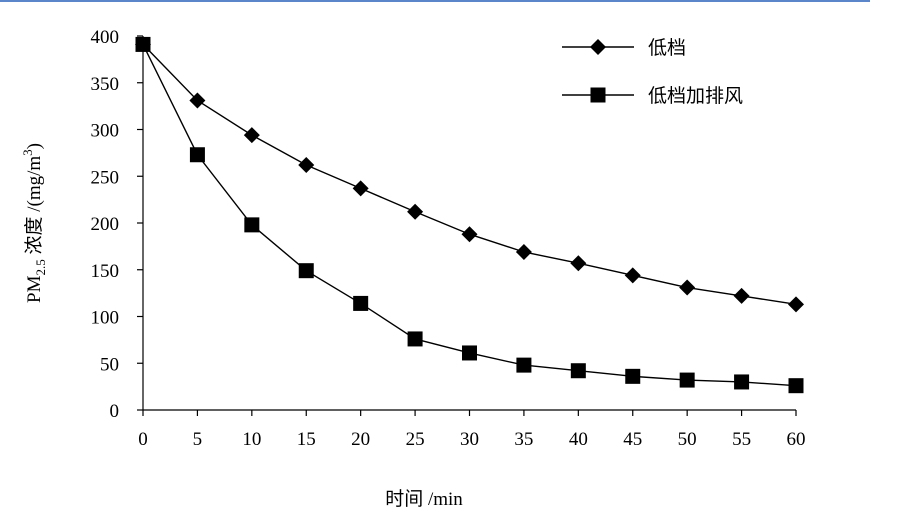  What do you see at coordinates (34, 208) in the screenshot?
I see `y-axis-title-middle: 浓度 /(mg/m` at bounding box center [34, 208].